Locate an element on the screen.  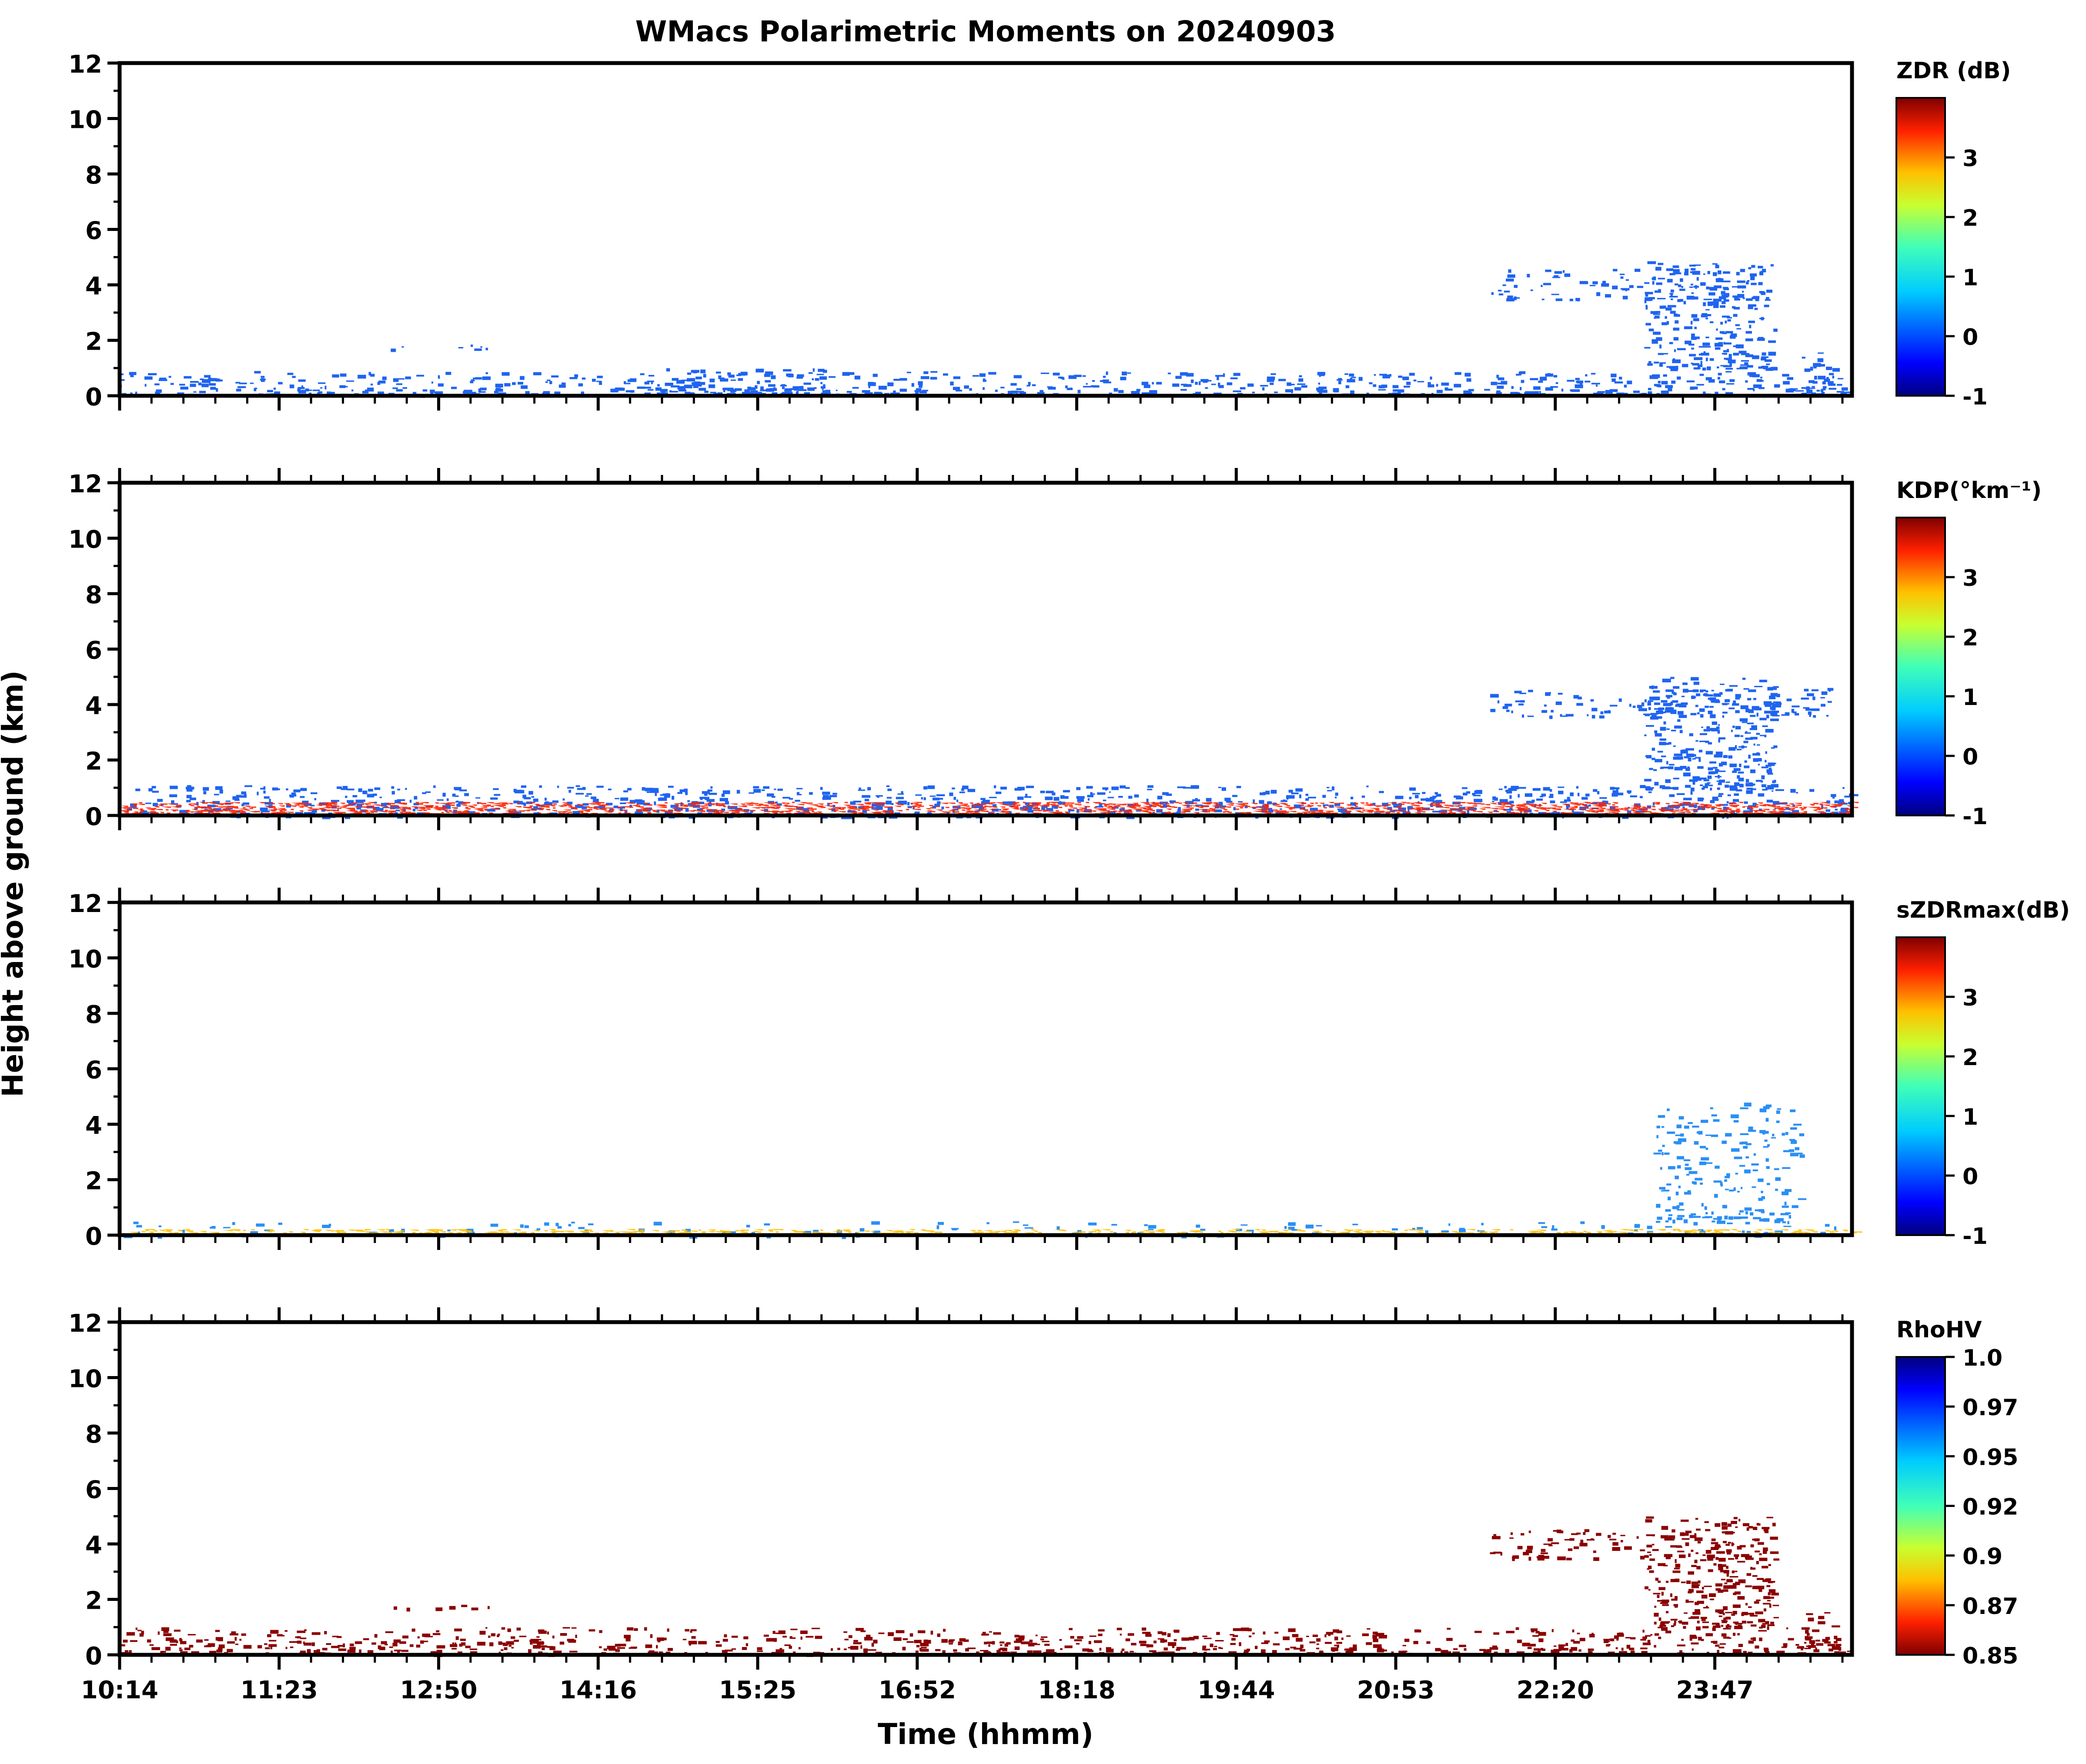
colorbar-label: RhoHV is located at coordinates (1939, 1330).